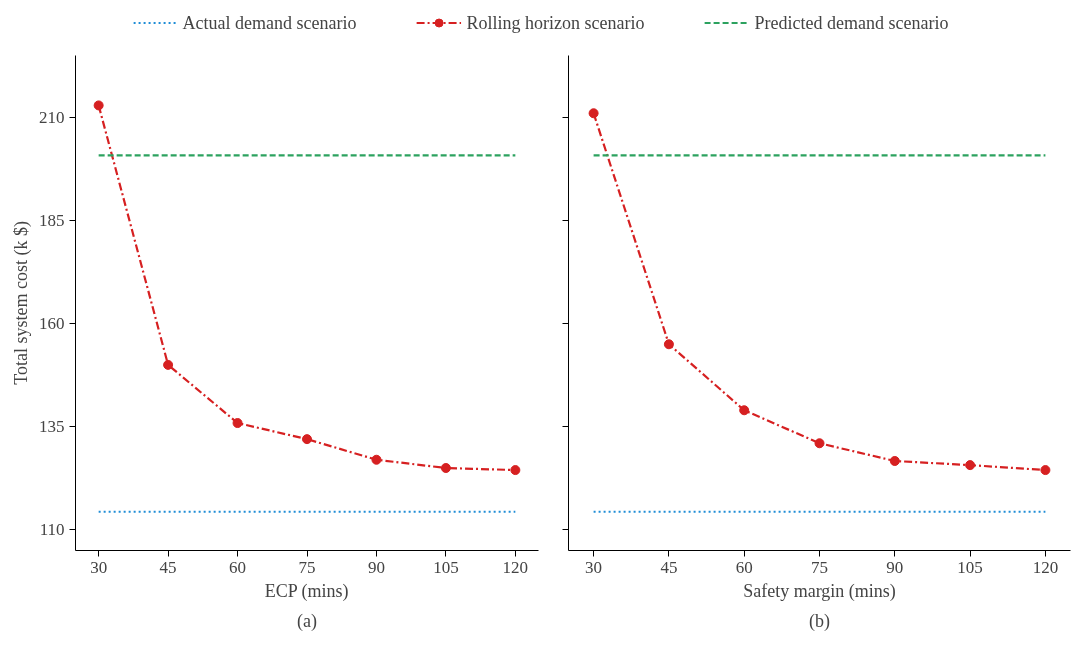  Describe the element at coordinates (52, 530) in the screenshot. I see `y-tick-label: 110` at that location.